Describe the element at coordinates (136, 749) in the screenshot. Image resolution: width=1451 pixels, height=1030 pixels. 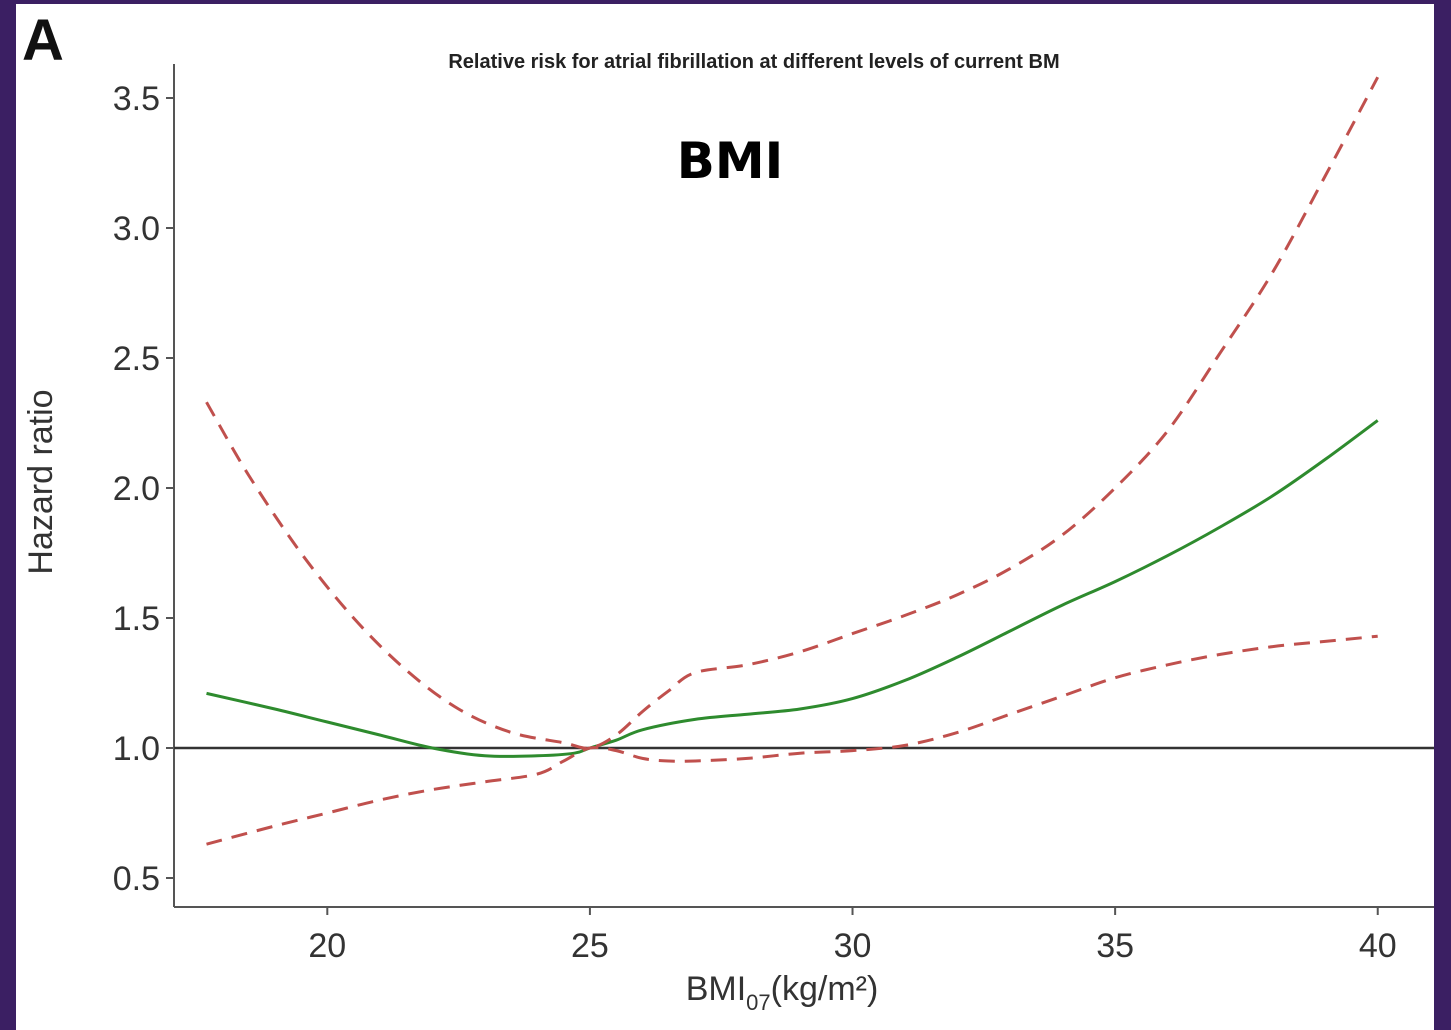
I see `y-tick-label: 1.0` at that location.